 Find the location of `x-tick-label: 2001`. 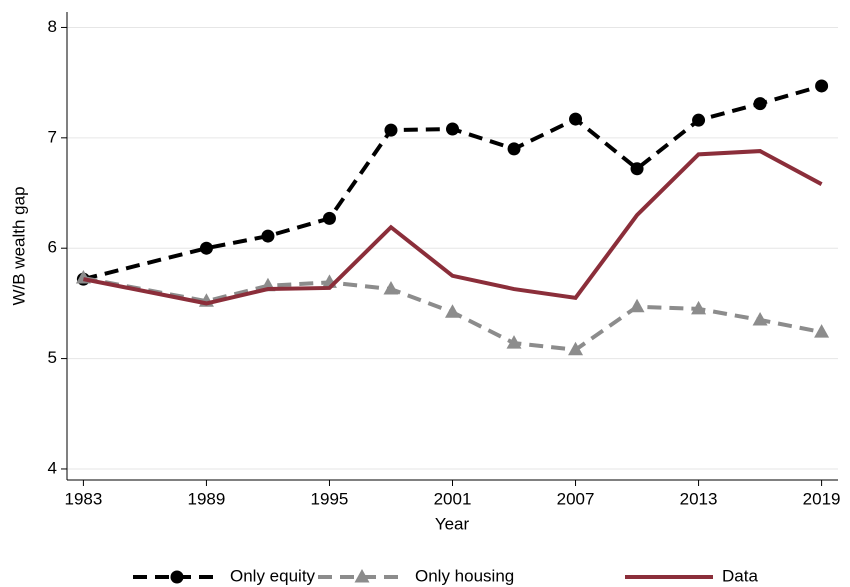

x-tick-label: 2001 is located at coordinates (453, 498).